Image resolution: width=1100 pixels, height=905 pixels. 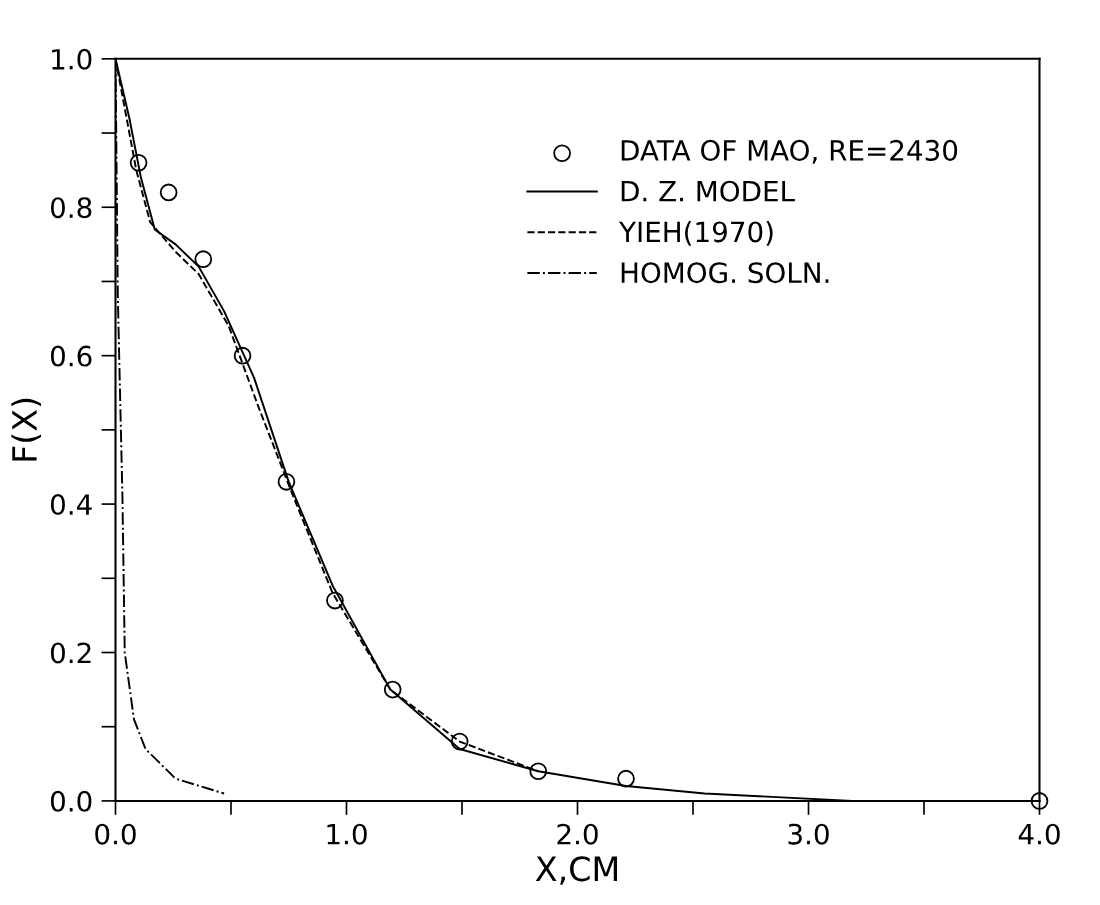 What do you see at coordinates (708, 191) in the screenshot?
I see `legend-label: D. Z. MODEL` at bounding box center [708, 191].